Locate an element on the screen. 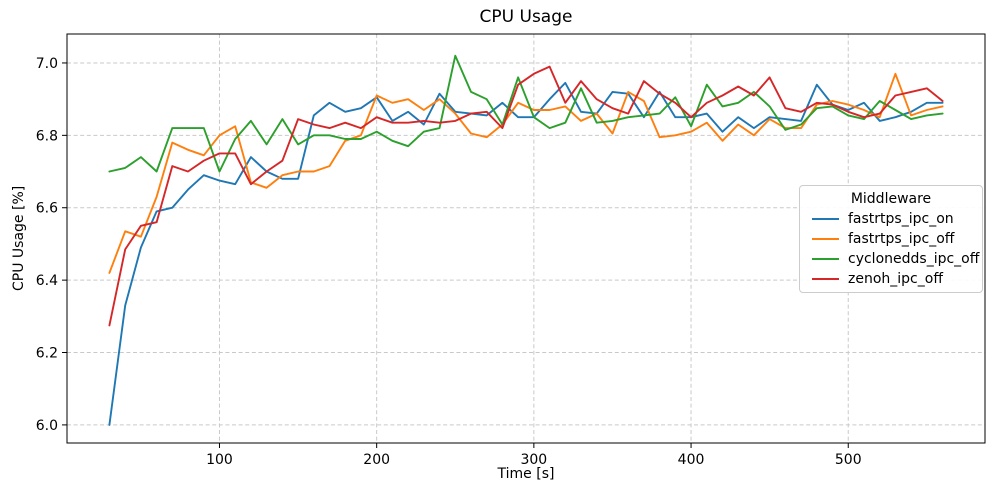 The width and height of the screenshot is (1000, 500). legend-label: fastrtps_ipc_off is located at coordinates (901, 239).